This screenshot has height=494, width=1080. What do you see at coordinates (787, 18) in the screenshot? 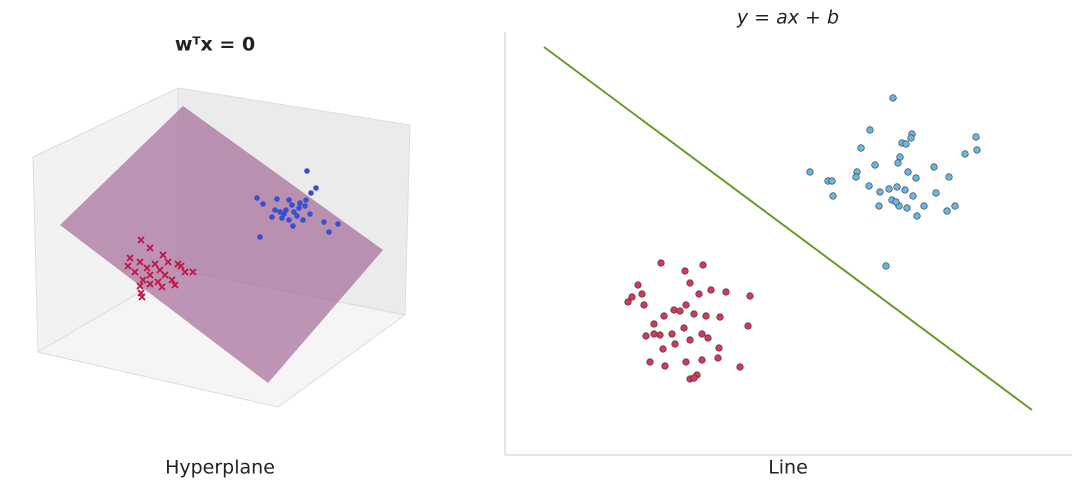
I see `chart-title: y = ax + b` at bounding box center [787, 18].